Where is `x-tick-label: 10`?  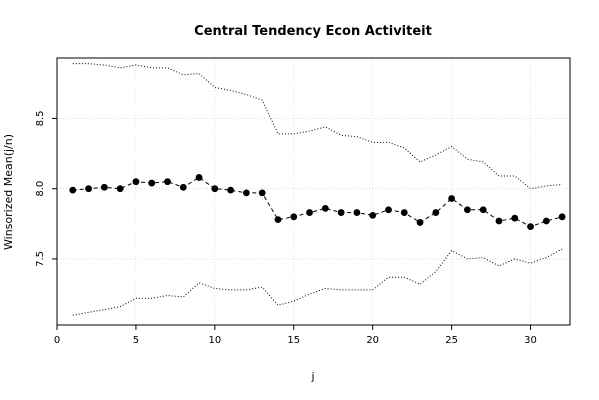 x-tick-label: 10 is located at coordinates (214, 340).